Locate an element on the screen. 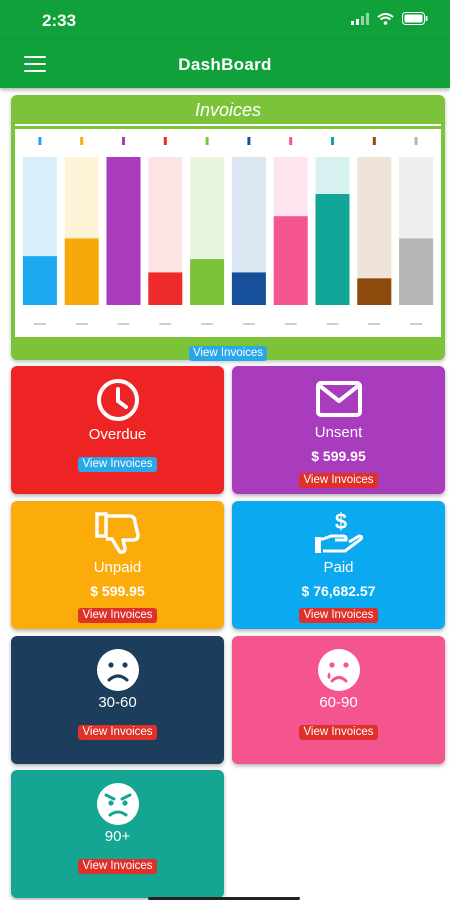 Image resolution: width=450 pixels, height=900 pixels. status-time: 2:33 is located at coordinates (59, 20).